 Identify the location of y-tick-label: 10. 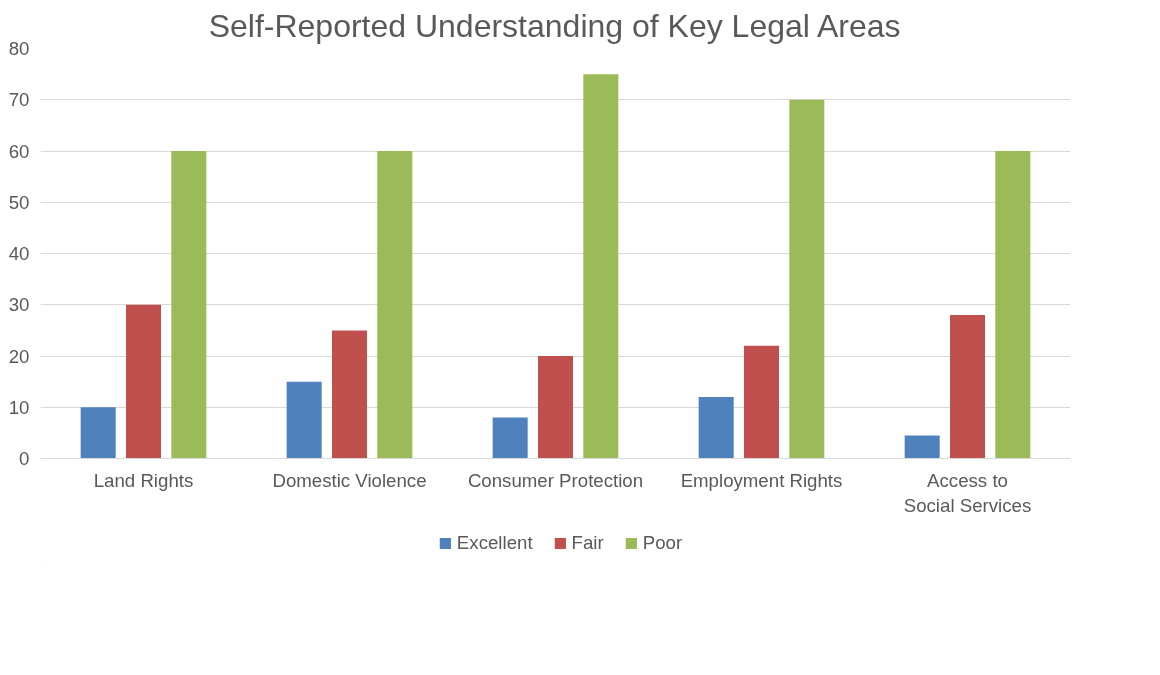
(19, 407).